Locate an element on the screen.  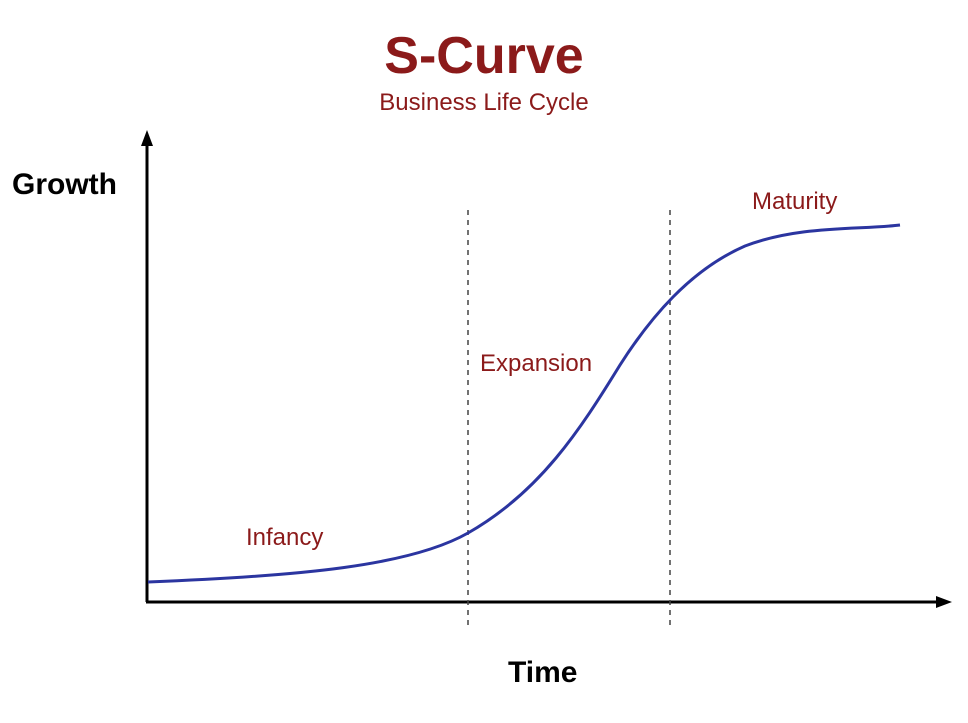
phase-label-maturity: Maturity is located at coordinates (795, 201).